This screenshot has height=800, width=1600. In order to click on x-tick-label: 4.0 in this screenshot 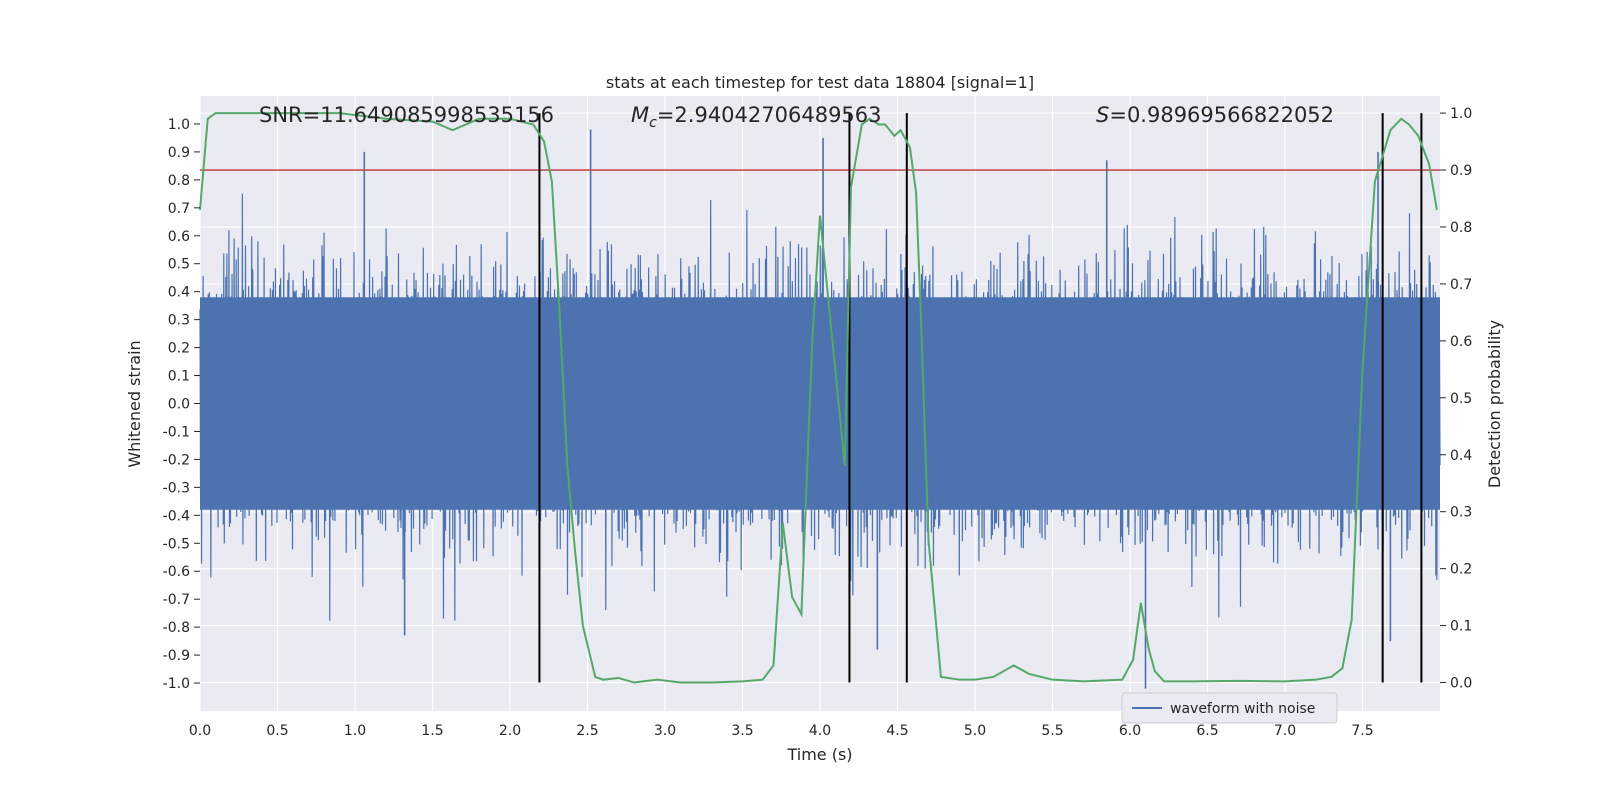, I will do `click(820, 731)`.